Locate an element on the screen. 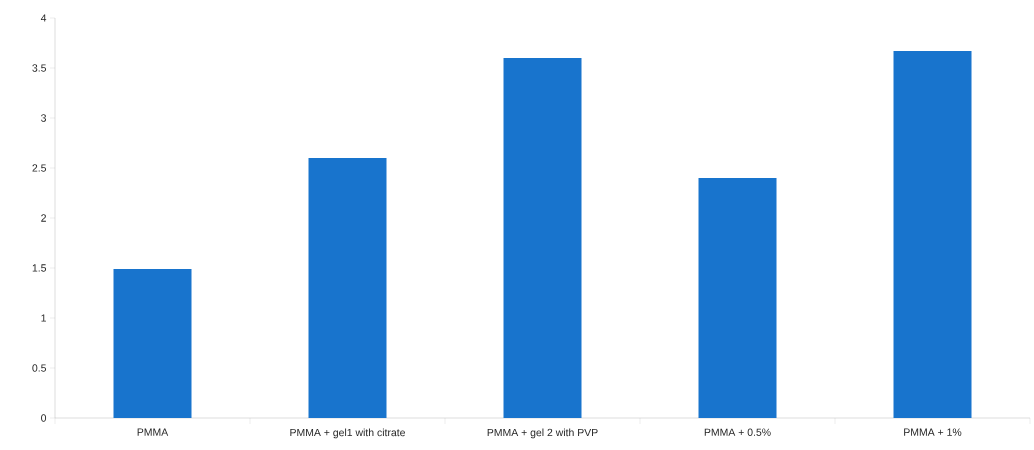  x-tick-label: PMMA + gel1 with citrate is located at coordinates (348, 433).